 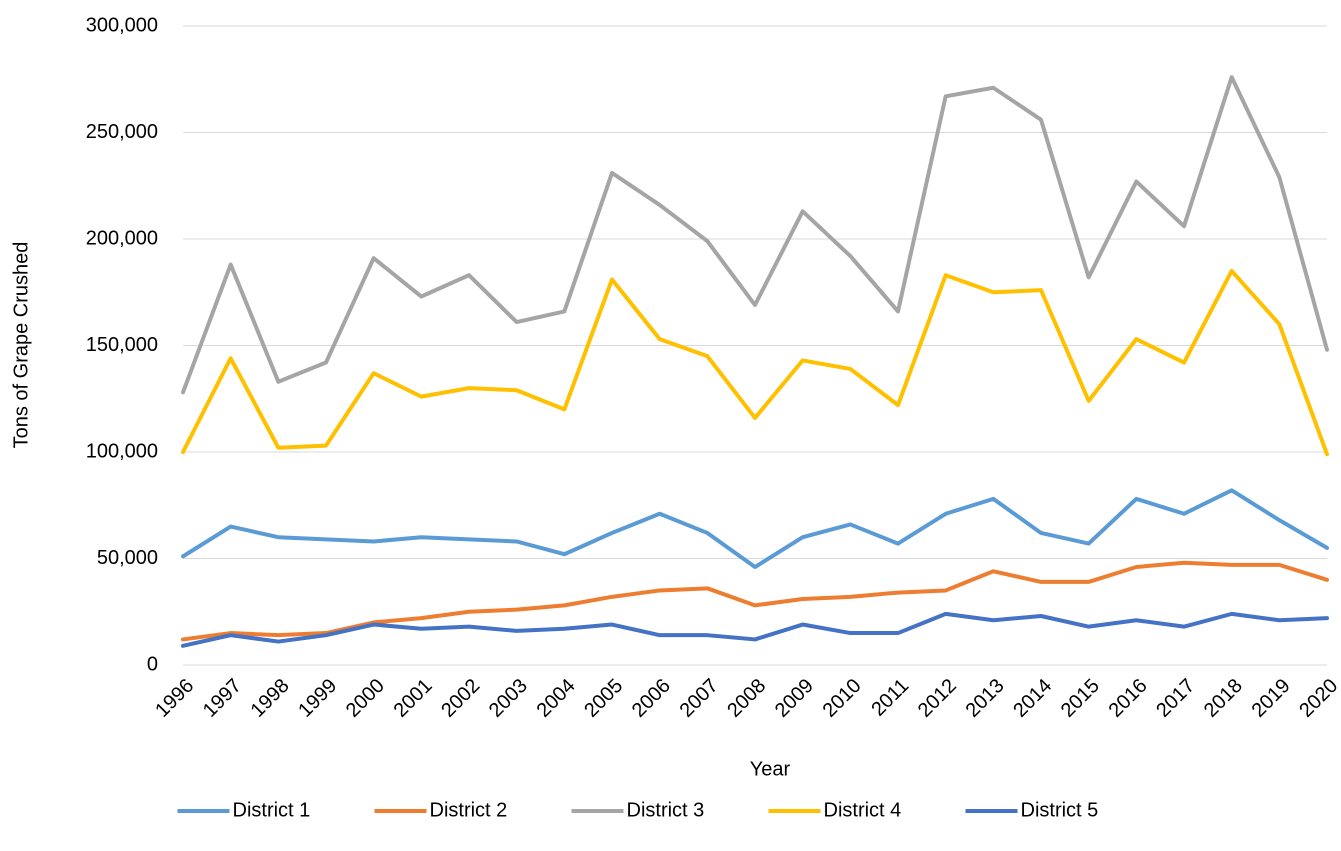 What do you see at coordinates (317, 698) in the screenshot?
I see `x-tick-label: 1999` at bounding box center [317, 698].